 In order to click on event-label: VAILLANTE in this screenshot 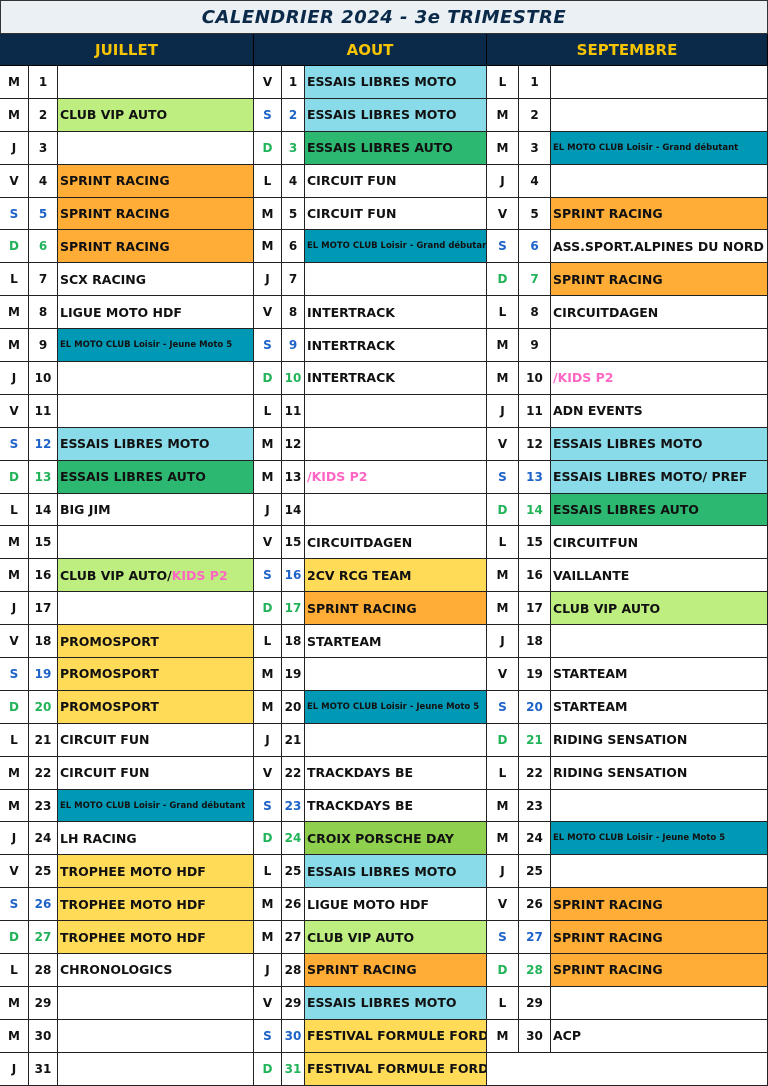, I will do `click(591, 575)`.